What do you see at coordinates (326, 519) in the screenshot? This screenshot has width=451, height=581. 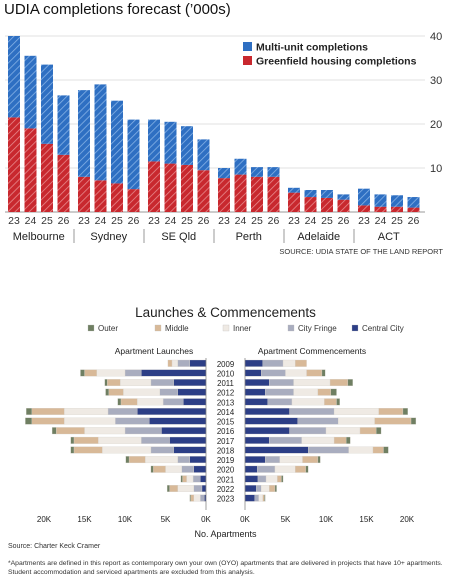 I see `x-tick-label: 10K` at bounding box center [326, 519].